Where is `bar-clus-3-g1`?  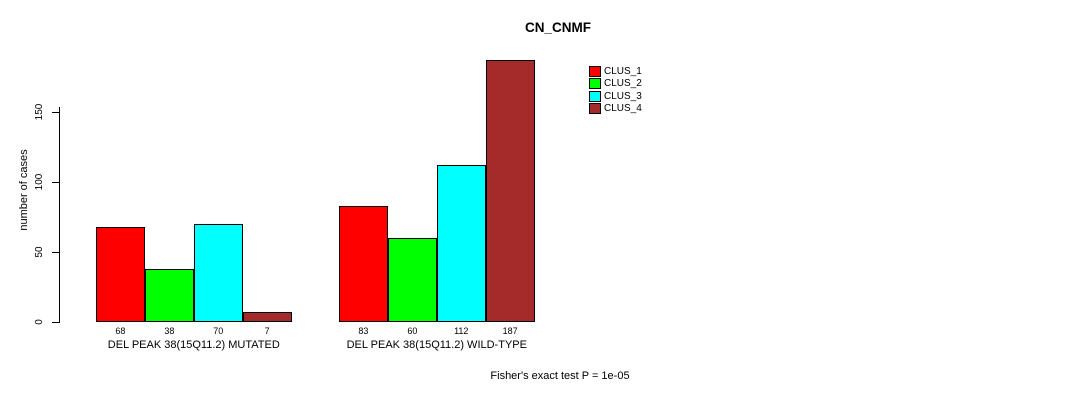
bar-clus-3-g1 is located at coordinates (461, 243).